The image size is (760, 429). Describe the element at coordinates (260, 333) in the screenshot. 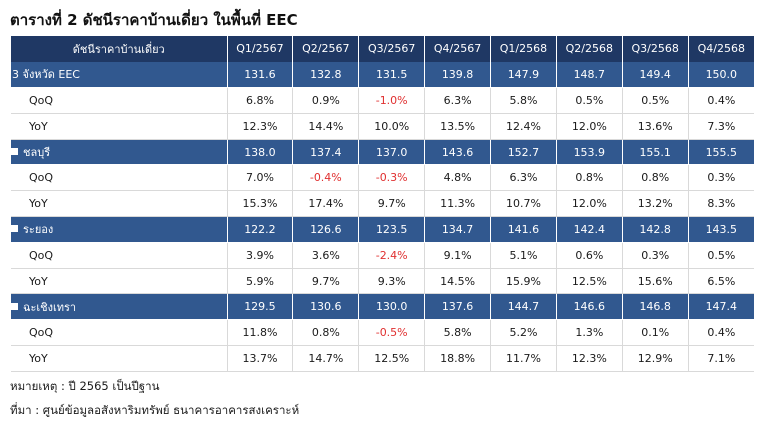

I see `qoq-value: 11.8%` at that location.